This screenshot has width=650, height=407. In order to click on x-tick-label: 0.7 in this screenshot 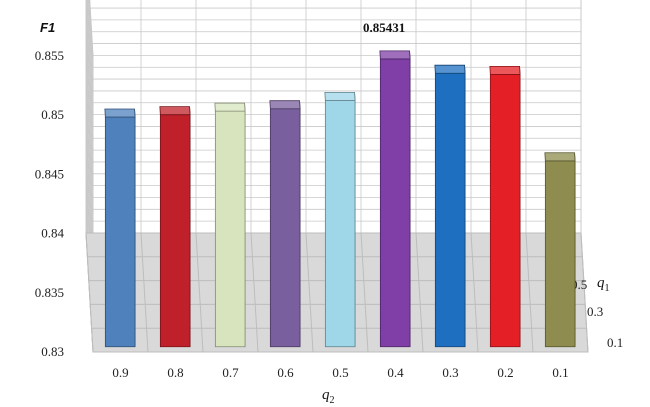, I will do `click(230, 372)`.